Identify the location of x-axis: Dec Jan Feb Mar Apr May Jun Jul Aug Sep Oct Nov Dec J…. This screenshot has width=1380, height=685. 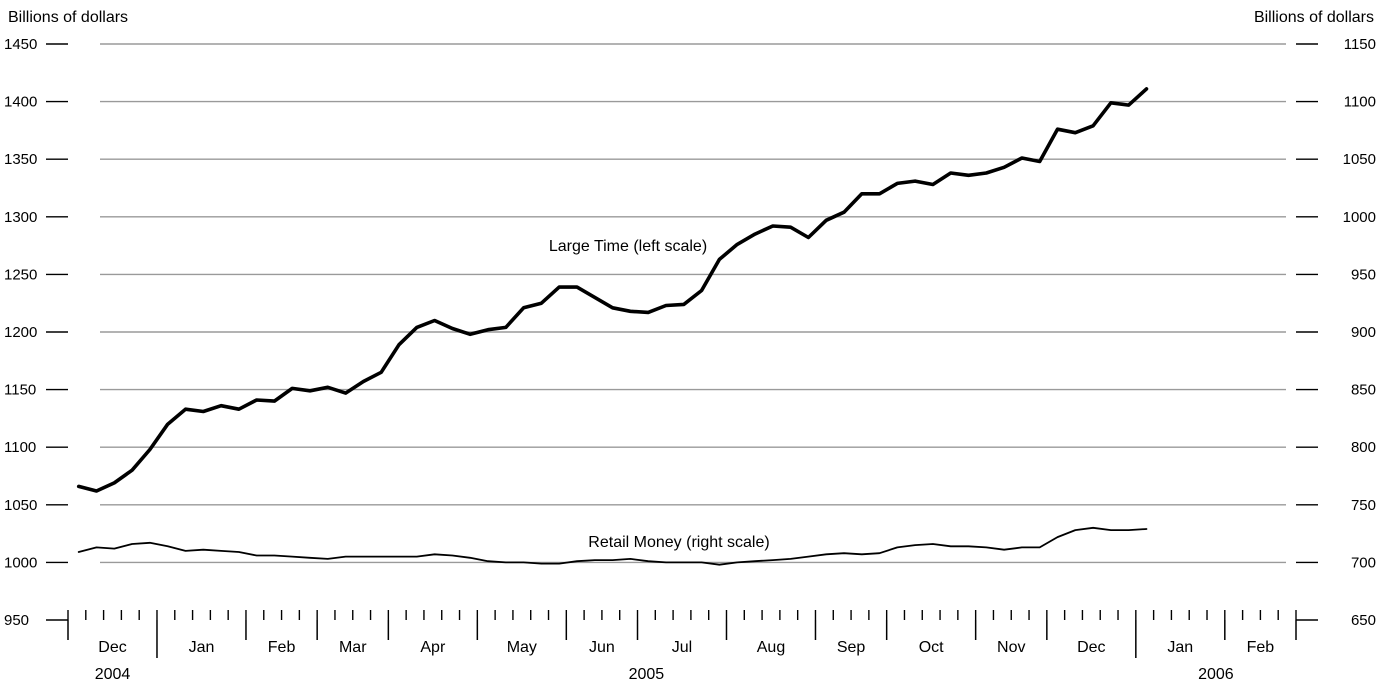
(682, 646).